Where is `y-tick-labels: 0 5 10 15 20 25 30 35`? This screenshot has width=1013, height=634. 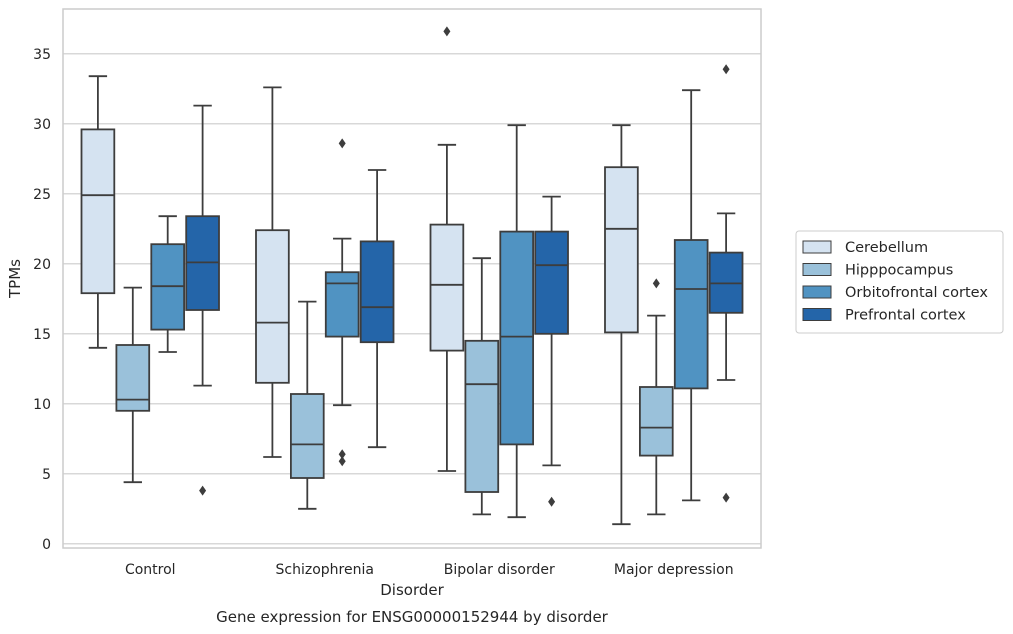
y-tick-labels: 0 5 10 15 20 25 30 35 is located at coordinates (42, 300).